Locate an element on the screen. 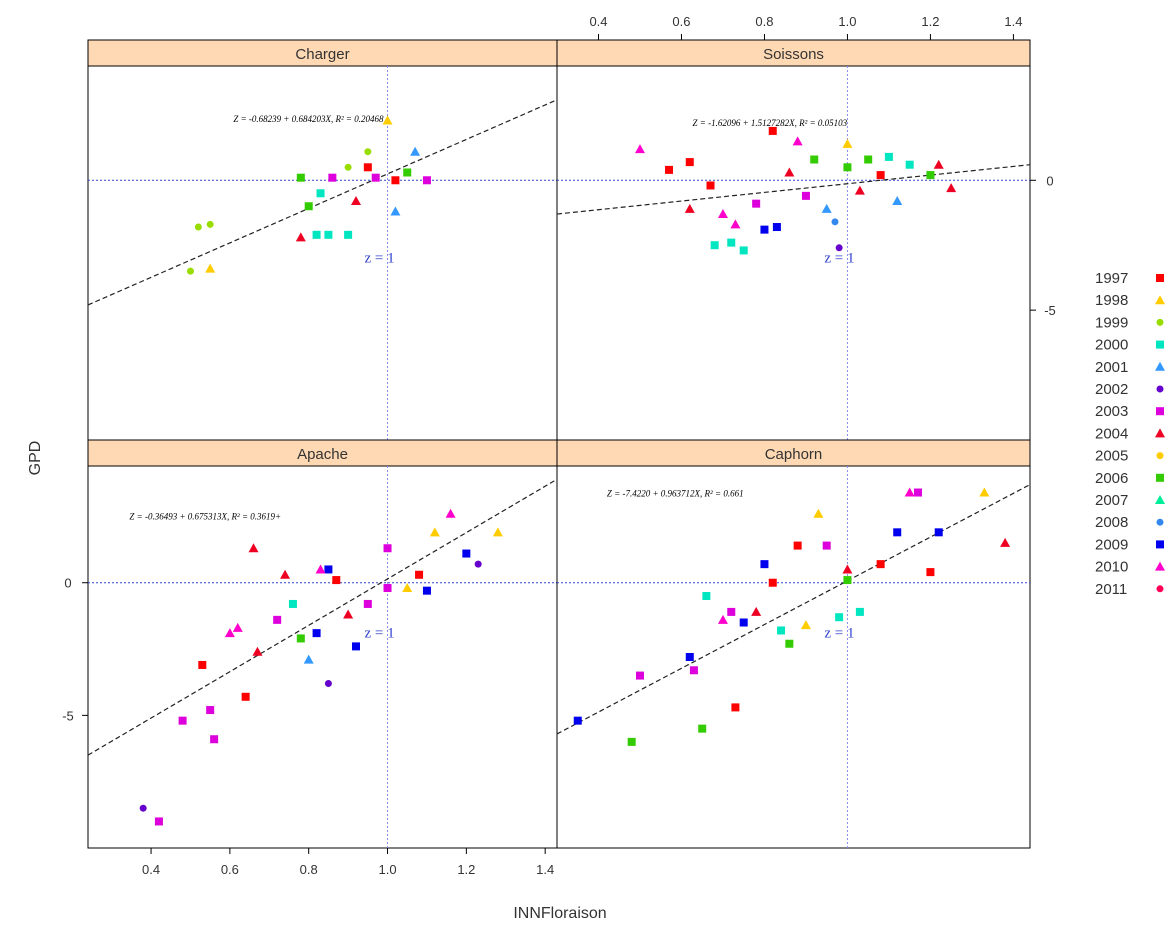 The image size is (1176, 935). legend-label: 2005 is located at coordinates (1111, 456).